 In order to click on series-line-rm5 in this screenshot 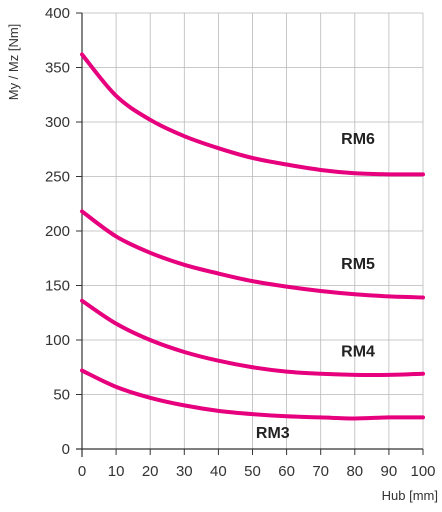, I will do `click(252, 254)`.